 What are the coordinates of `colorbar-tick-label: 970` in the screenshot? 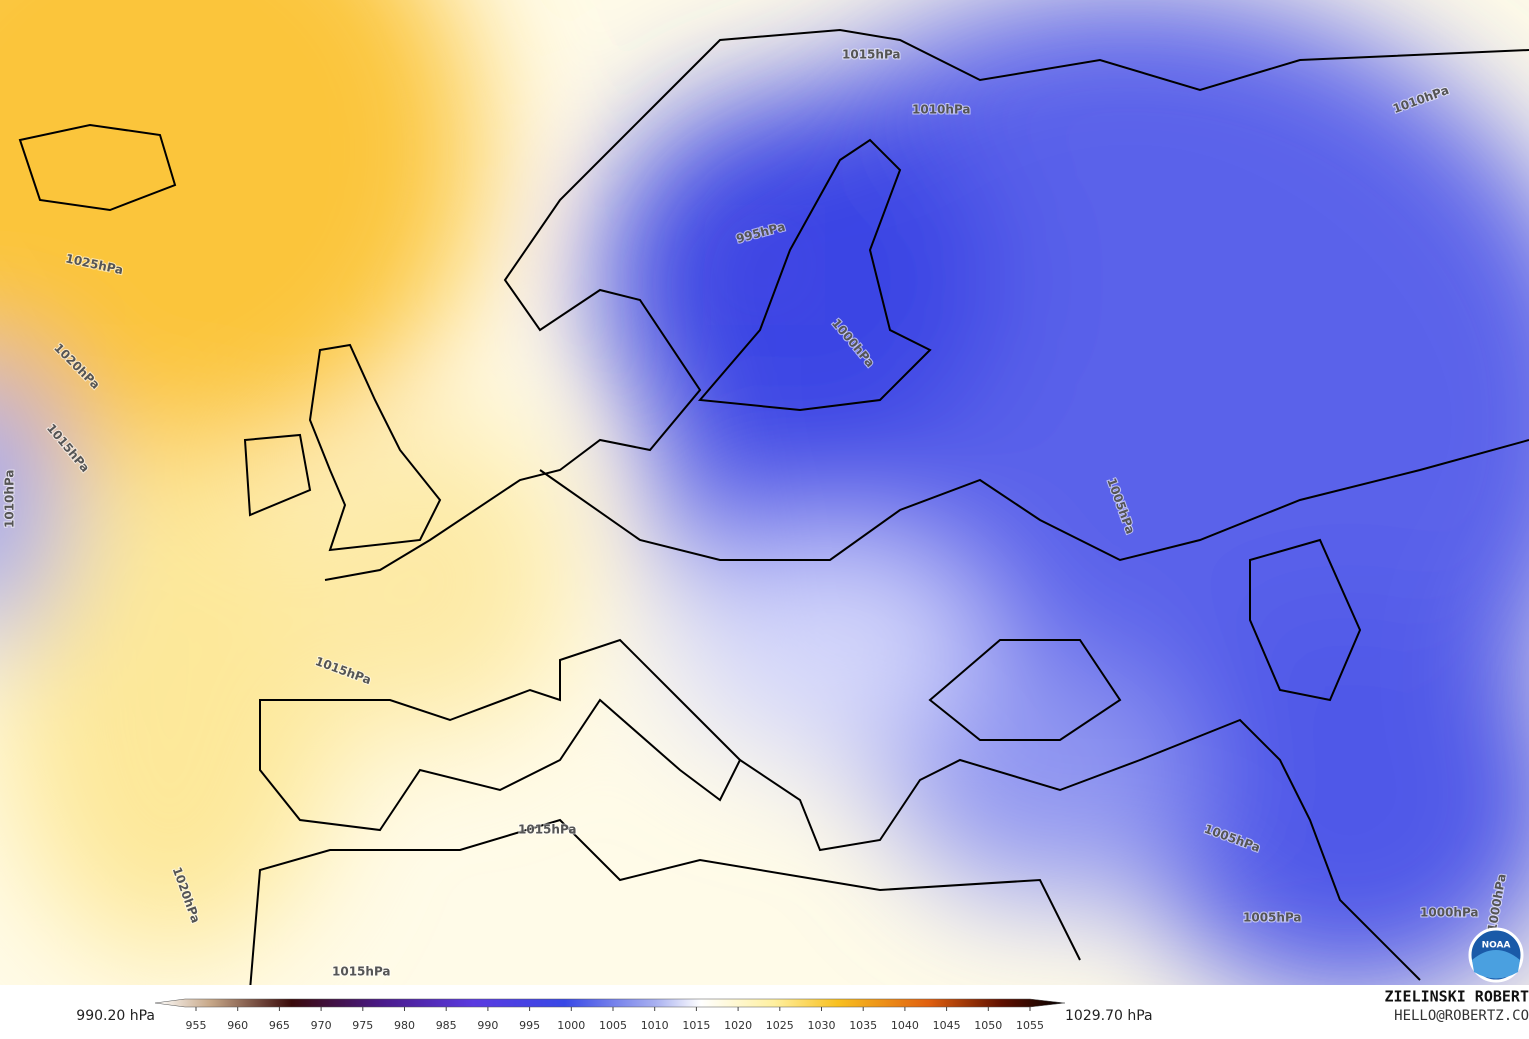 It's located at (321, 1025).